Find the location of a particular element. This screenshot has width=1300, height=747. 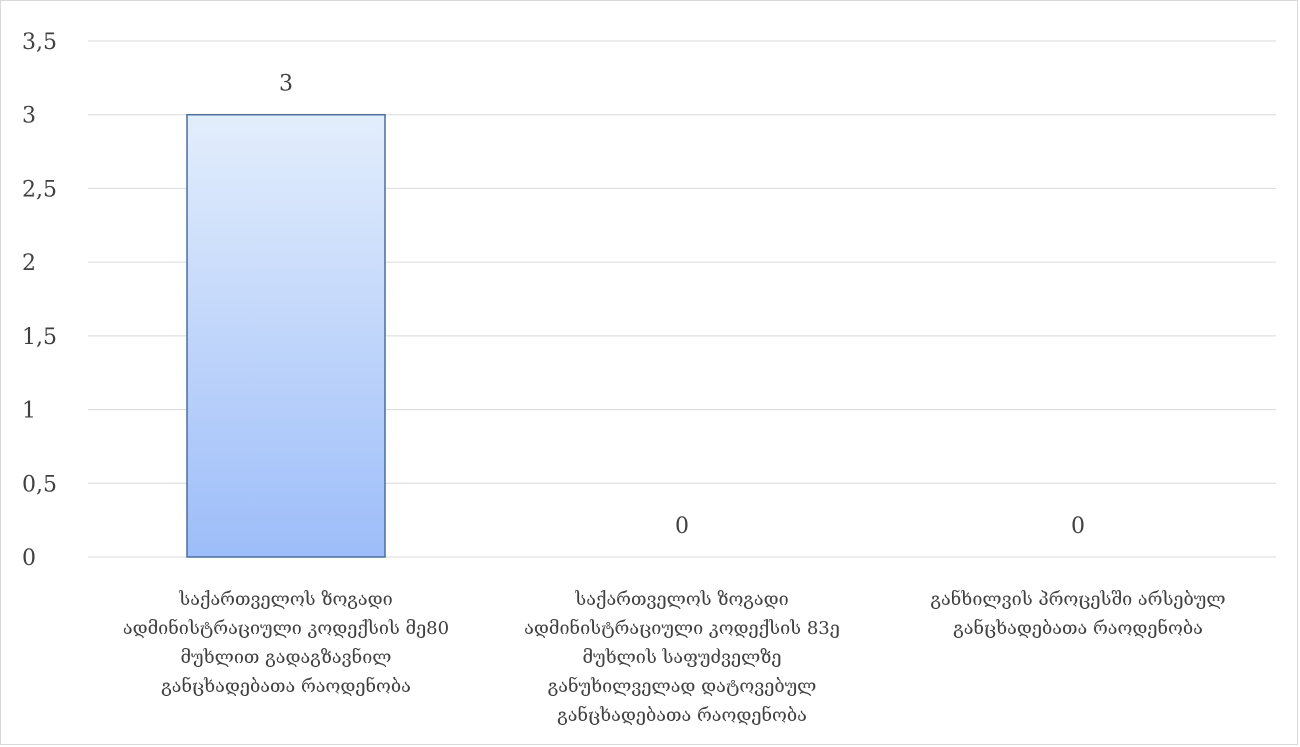

x-tick-label: მუხლის საფუძველზე is located at coordinates (681, 657).